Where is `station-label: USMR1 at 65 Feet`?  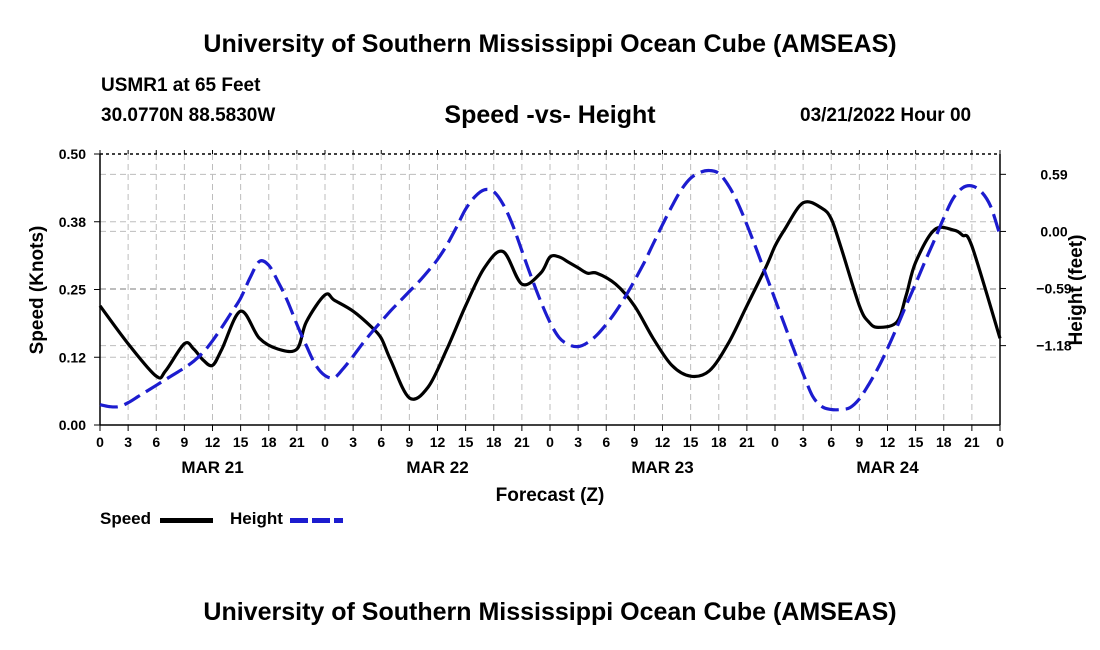
station-label: USMR1 at 65 Feet is located at coordinates (181, 85).